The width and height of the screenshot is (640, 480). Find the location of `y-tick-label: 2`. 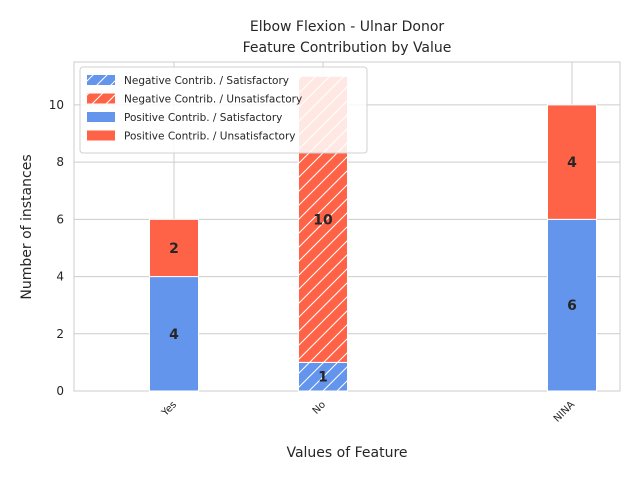

y-tick-label: 2 is located at coordinates (60, 334).